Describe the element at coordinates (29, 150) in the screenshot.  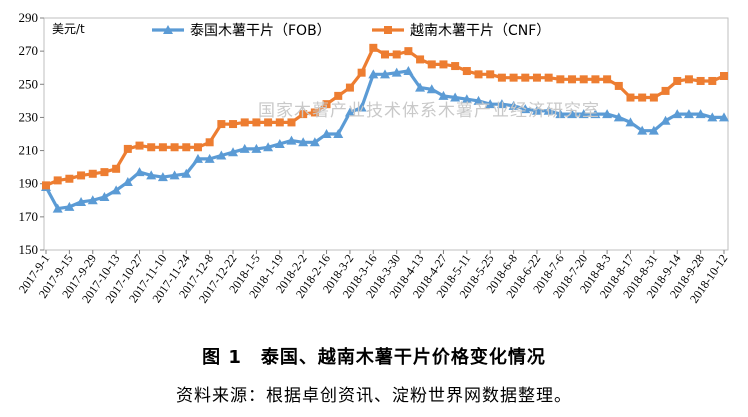
I see `y-tick-label: 210` at that location.